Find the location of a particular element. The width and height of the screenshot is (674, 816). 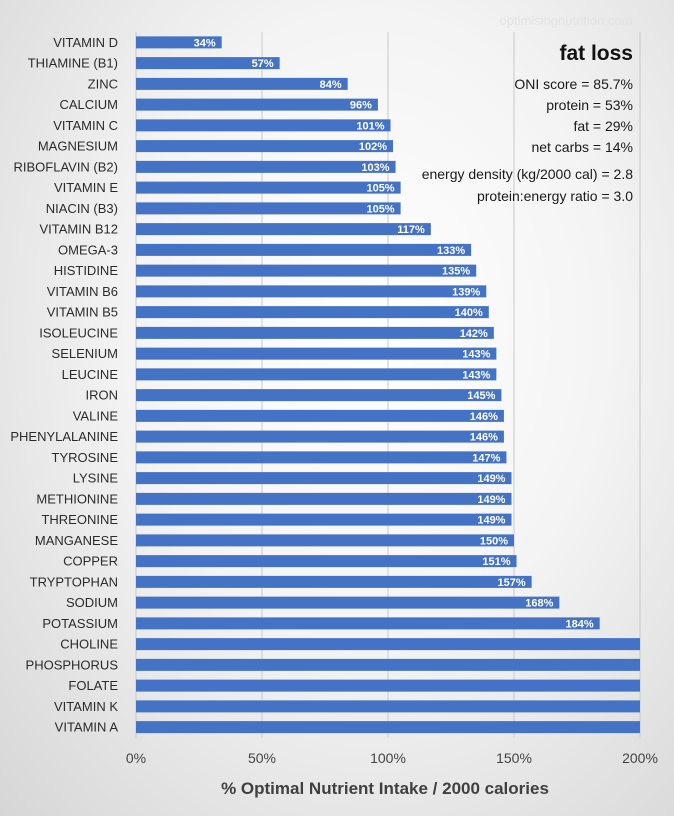

category-label: THREONINE is located at coordinates (79, 519).